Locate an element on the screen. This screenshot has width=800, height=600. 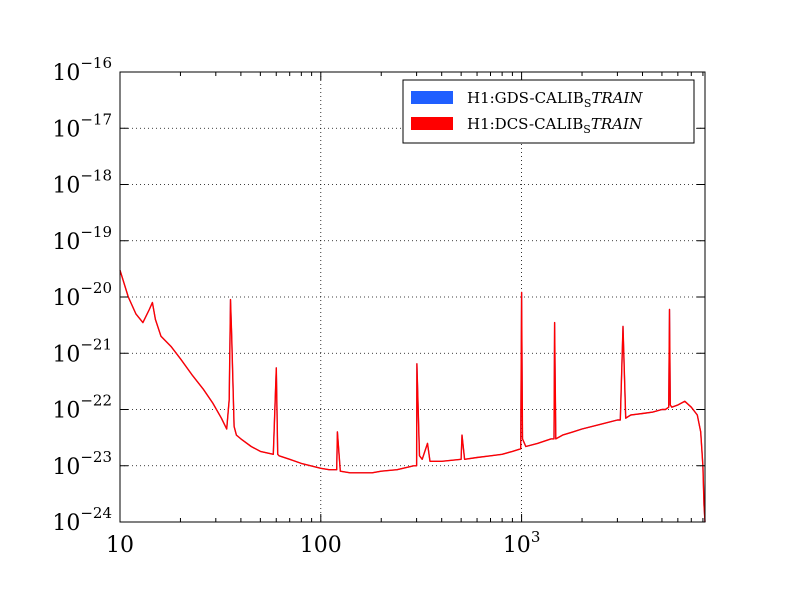
y-tick-label: 10−19 is located at coordinates (82, 239).